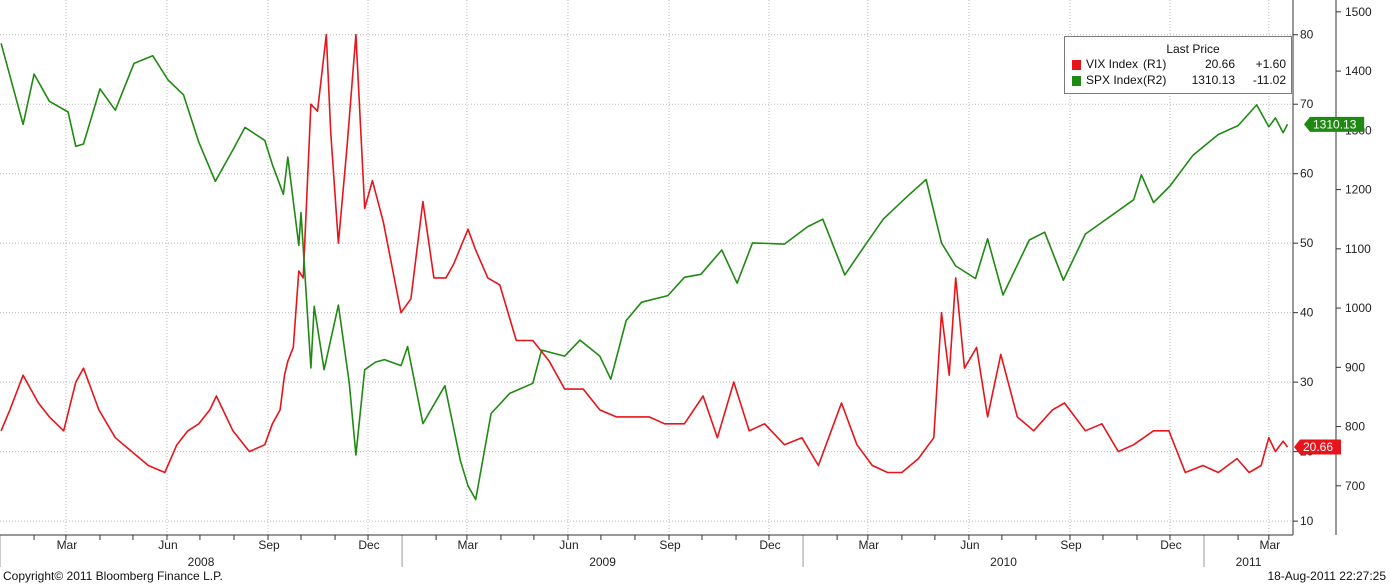  Describe the element at coordinates (1155, 80) in the screenshot. I see `legend-ref-spx: (R2)` at that location.